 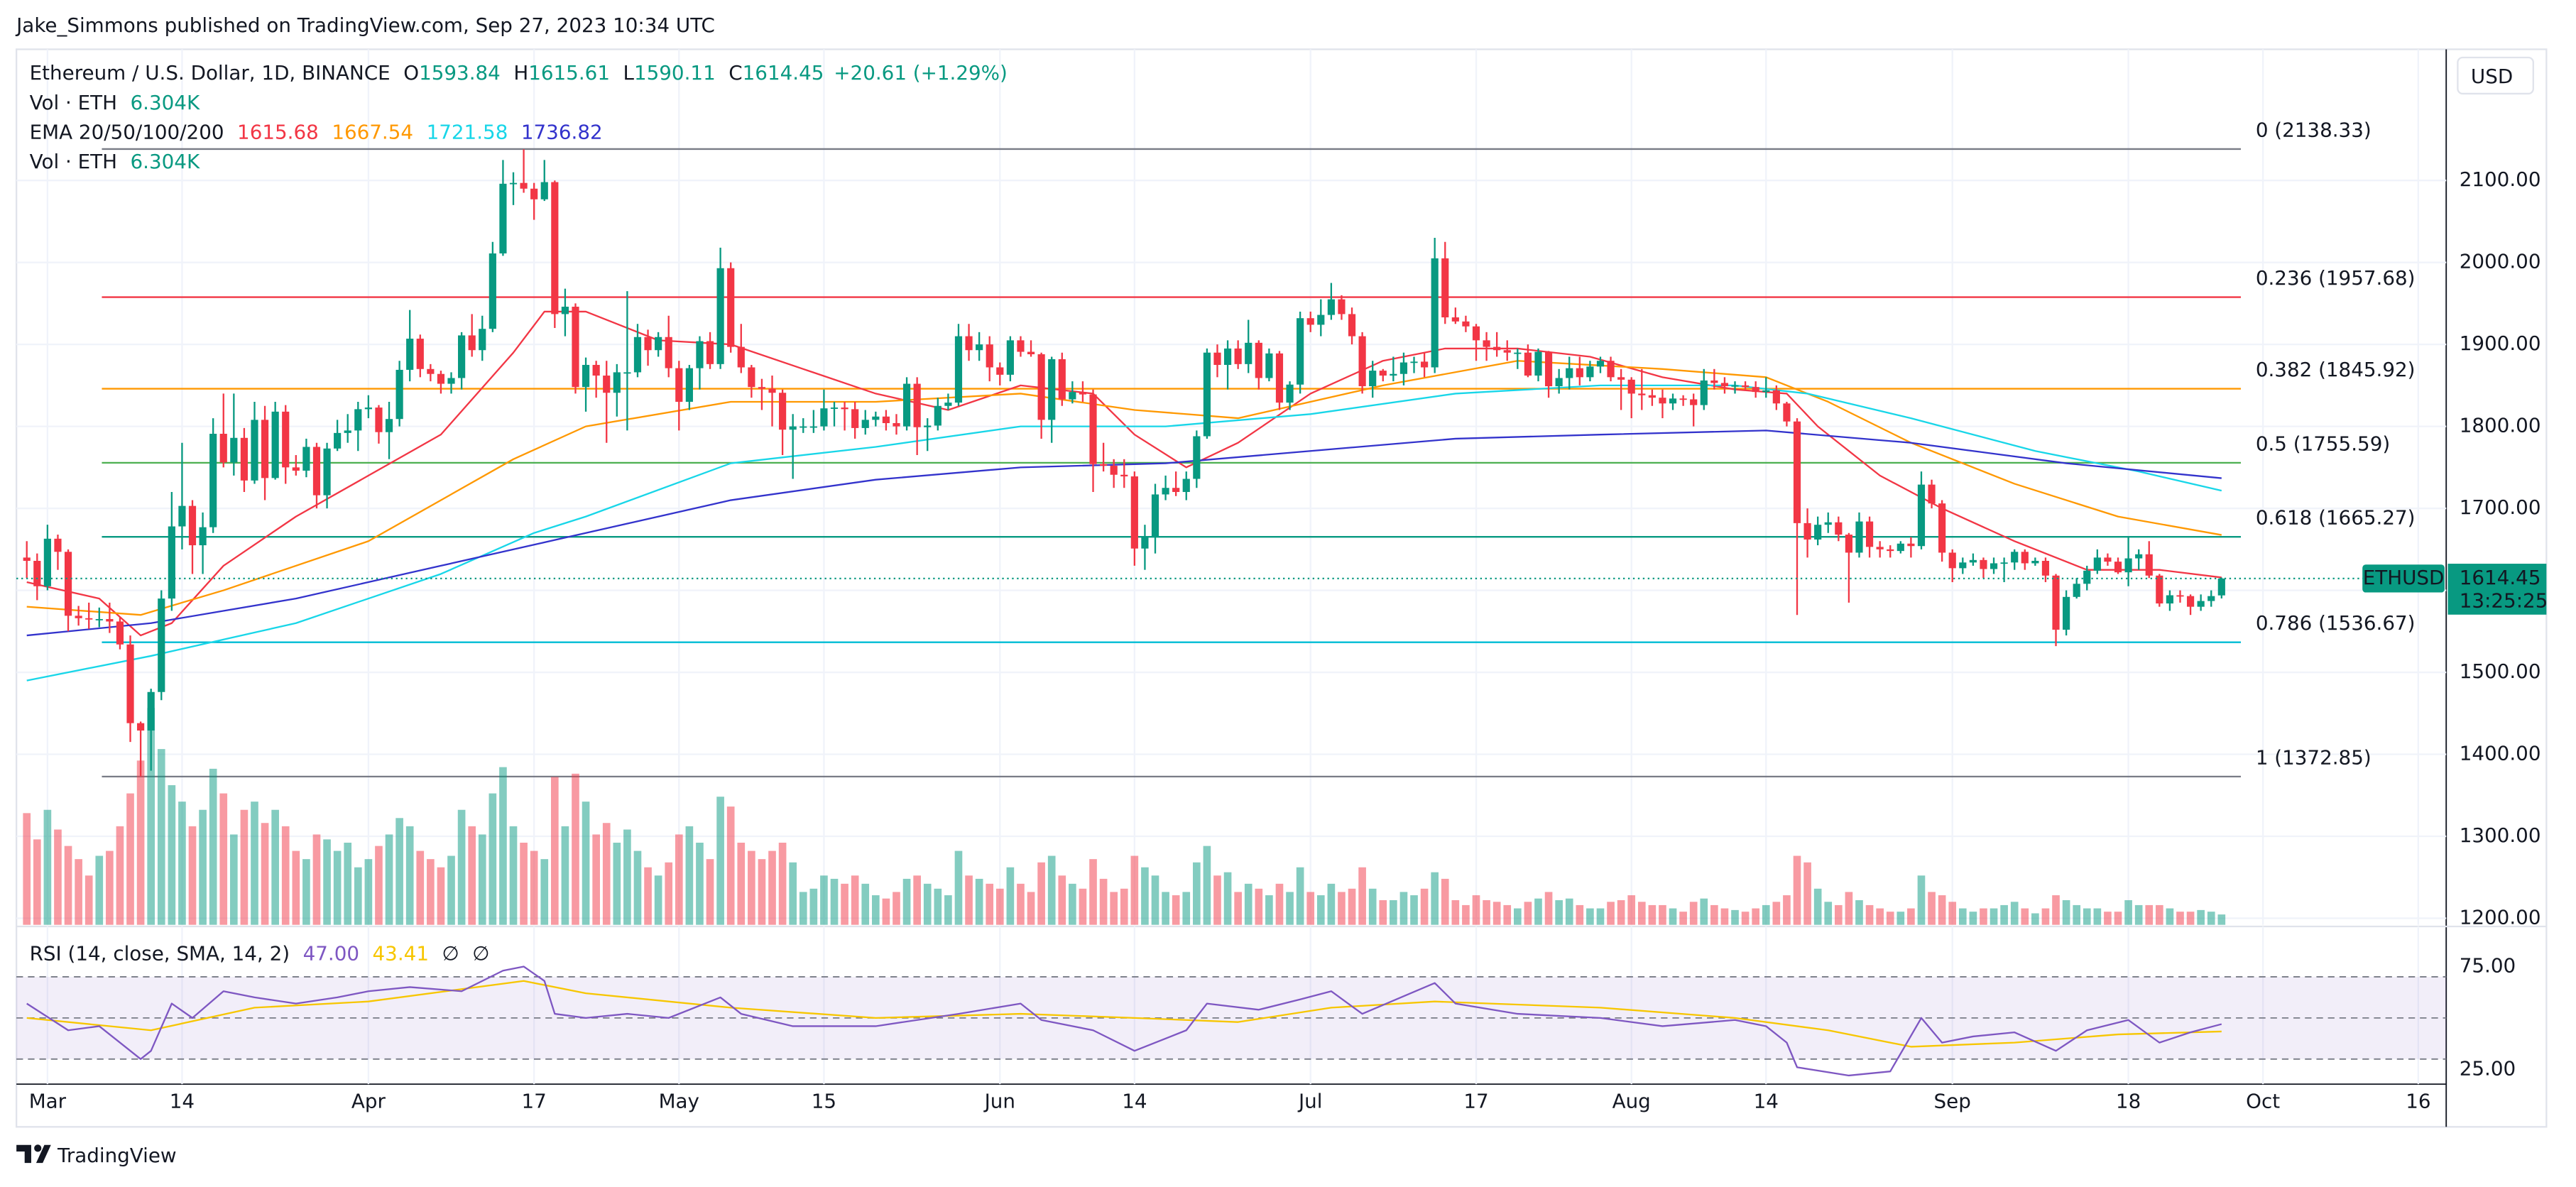 What do you see at coordinates (2492, 76) in the screenshot?
I see `currency: USD` at bounding box center [2492, 76].